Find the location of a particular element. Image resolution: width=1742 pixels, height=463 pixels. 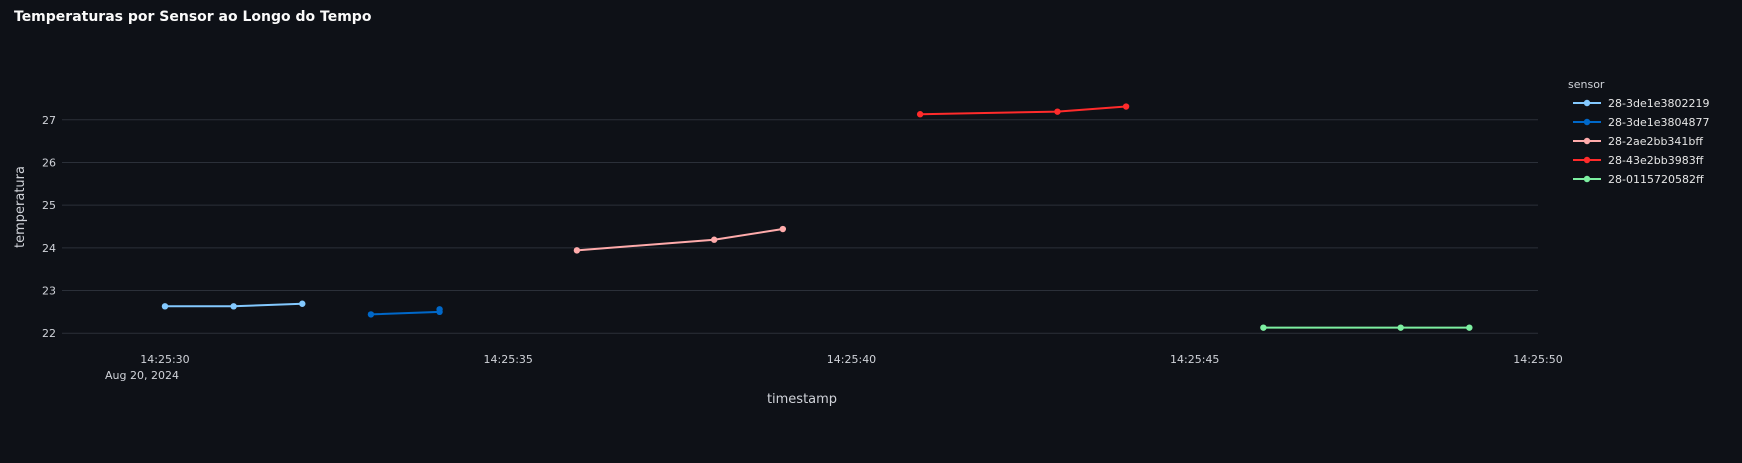

x-tick-label: 14:25:30 is located at coordinates (164, 359).